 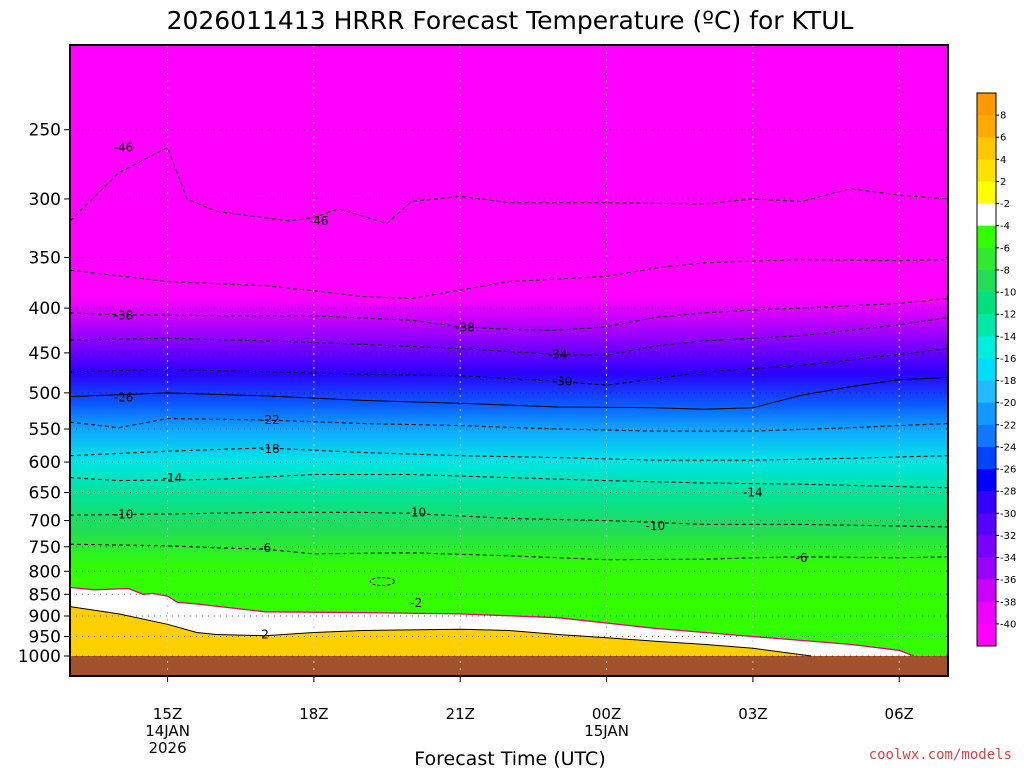 I want to click on x-tick-label: 00Z, so click(x=606, y=714).